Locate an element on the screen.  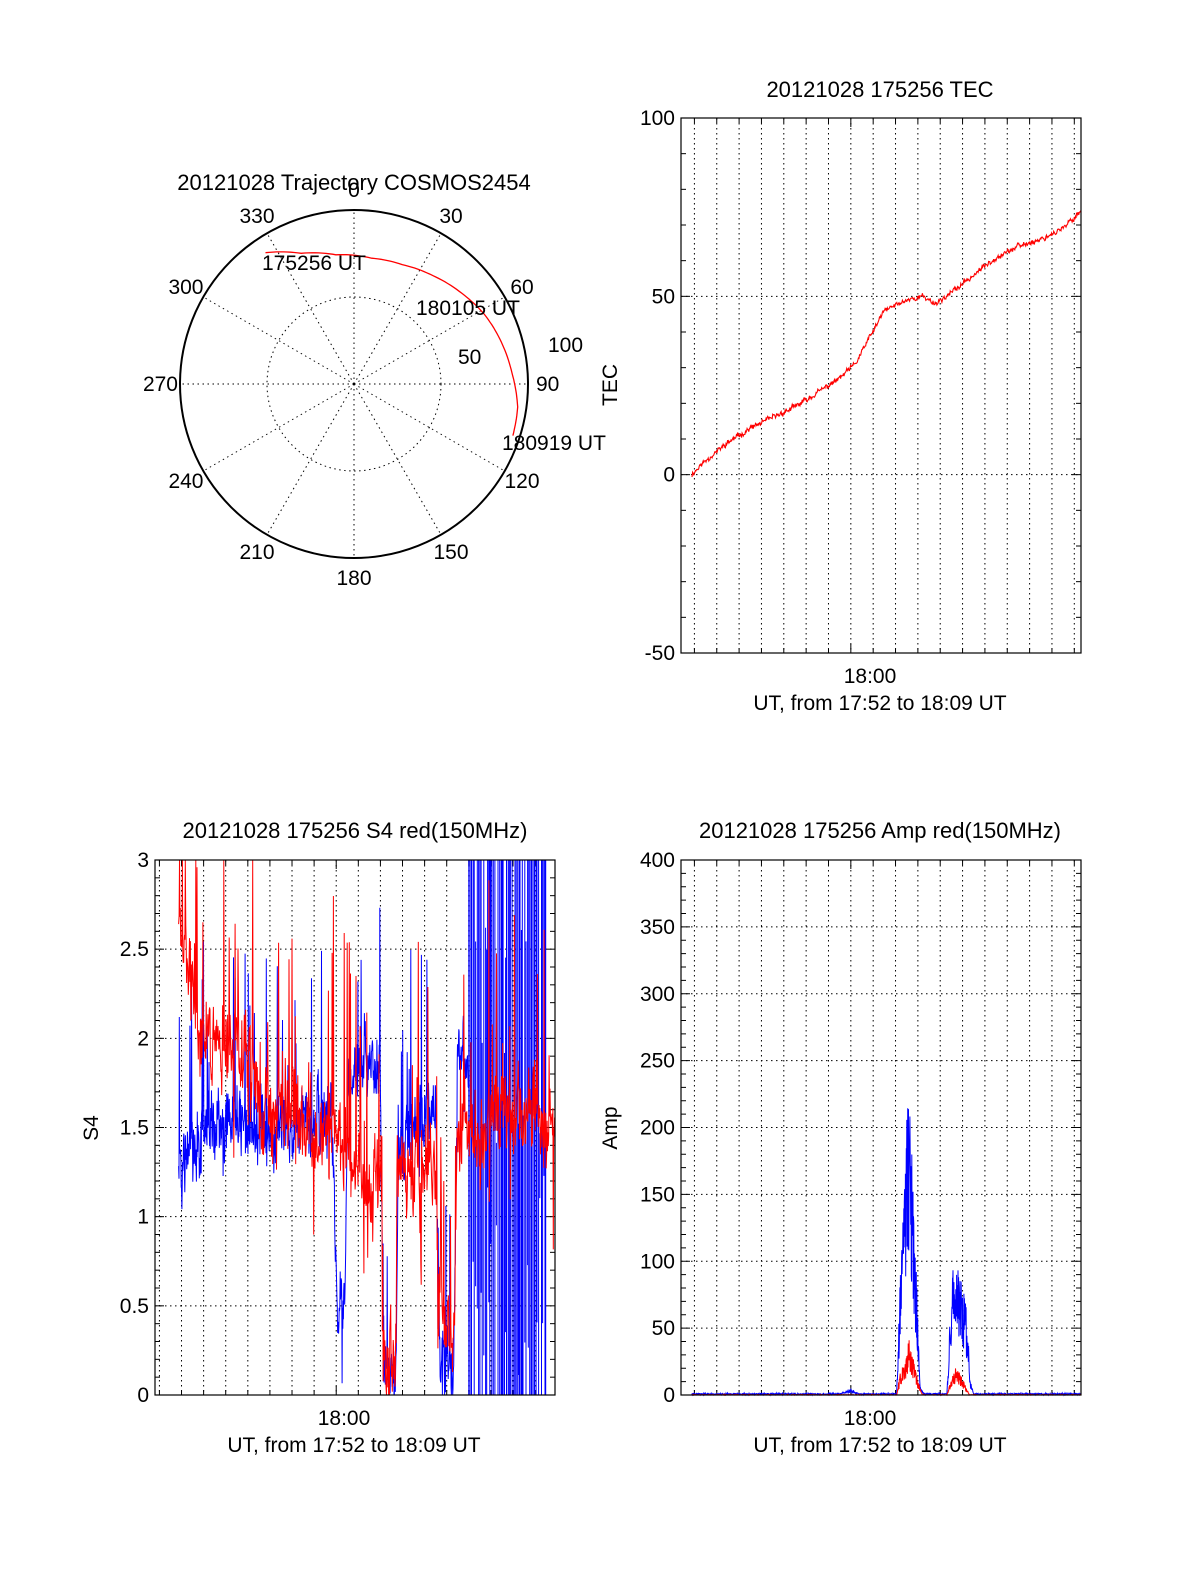
amp-y-tick-labels: 0 50 100 150 200 250 300 350 400 is located at coordinates (657, 1128).